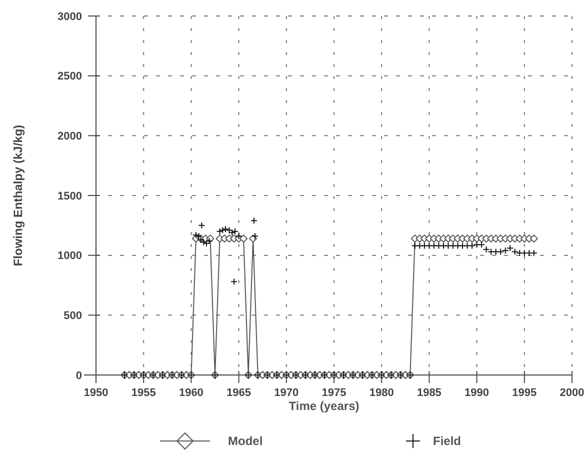 The width and height of the screenshot is (587, 457). Describe the element at coordinates (143, 393) in the screenshot. I see `x-tick-label: 1955` at that location.